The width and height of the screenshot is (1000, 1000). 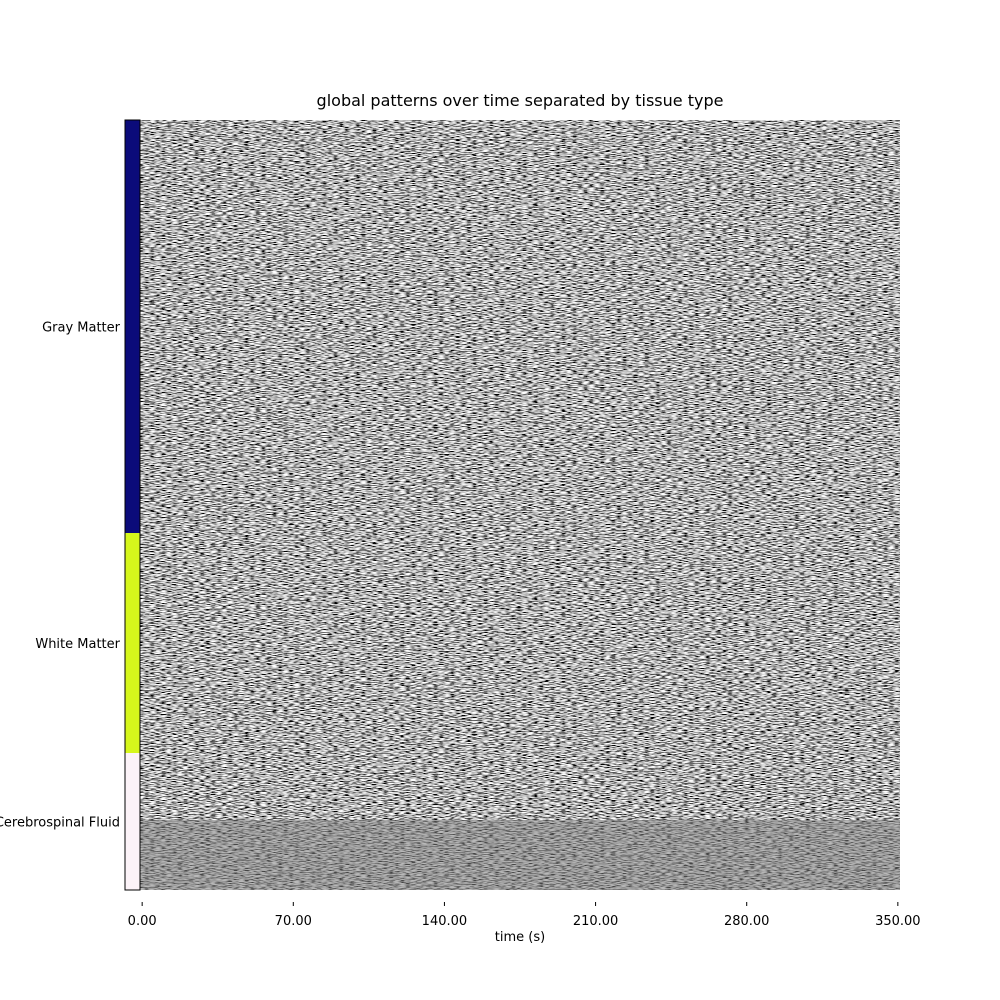 What do you see at coordinates (520, 855) in the screenshot?
I see `carpet-flat-rows` at bounding box center [520, 855].